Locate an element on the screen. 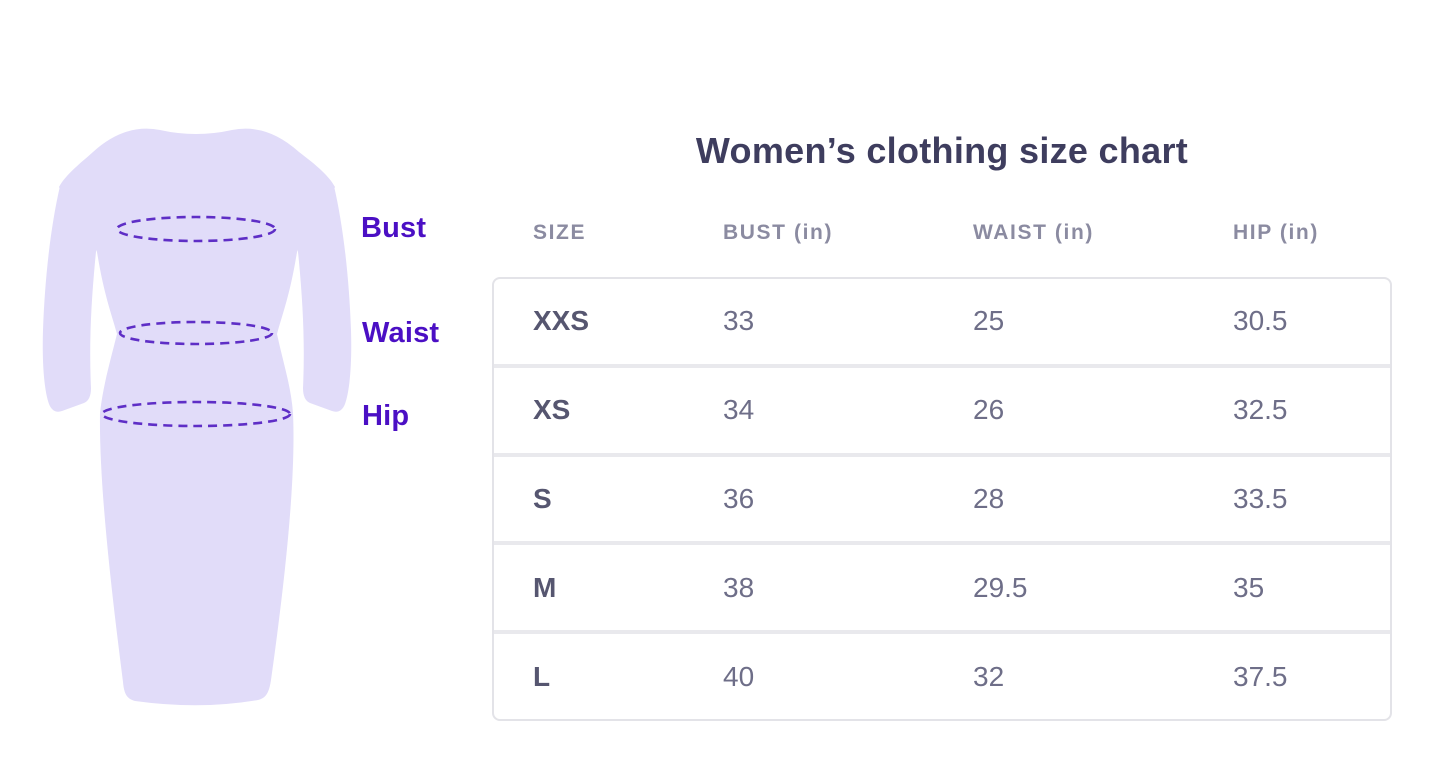 The height and width of the screenshot is (771, 1445). bust-cell: 36 is located at coordinates (739, 498).